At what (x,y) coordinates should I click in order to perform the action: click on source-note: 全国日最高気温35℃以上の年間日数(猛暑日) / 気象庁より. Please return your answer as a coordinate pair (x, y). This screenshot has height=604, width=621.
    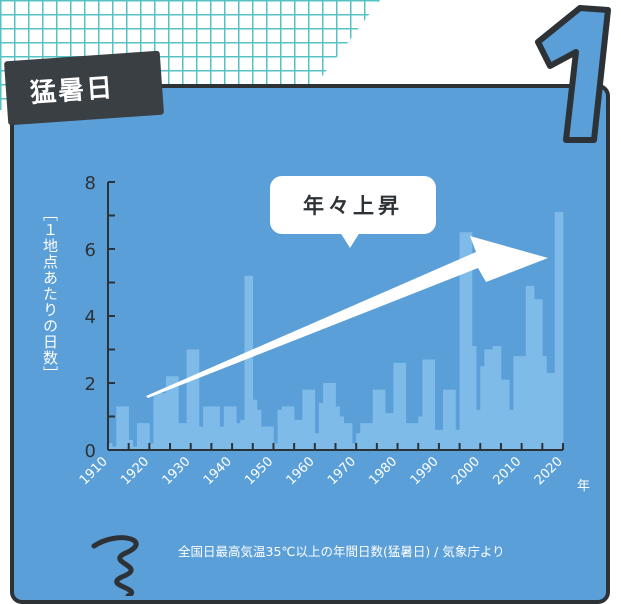
    Looking at the image, I should click on (341, 551).